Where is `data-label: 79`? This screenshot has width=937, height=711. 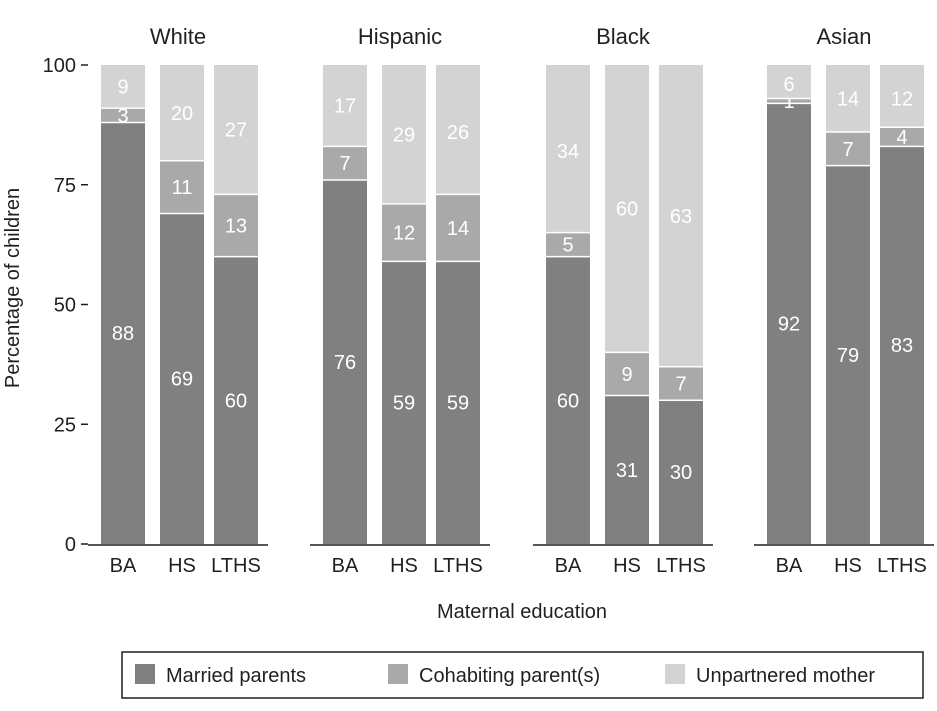
data-label: 79 is located at coordinates (848, 356).